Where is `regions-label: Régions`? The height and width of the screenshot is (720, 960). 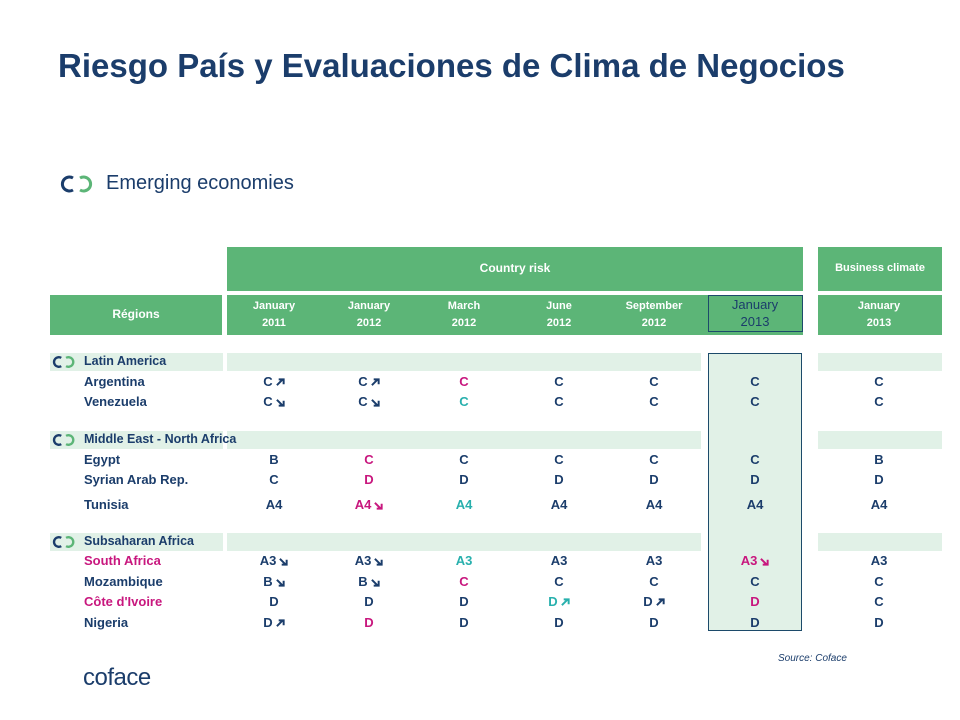
regions-label: Régions is located at coordinates (136, 314).